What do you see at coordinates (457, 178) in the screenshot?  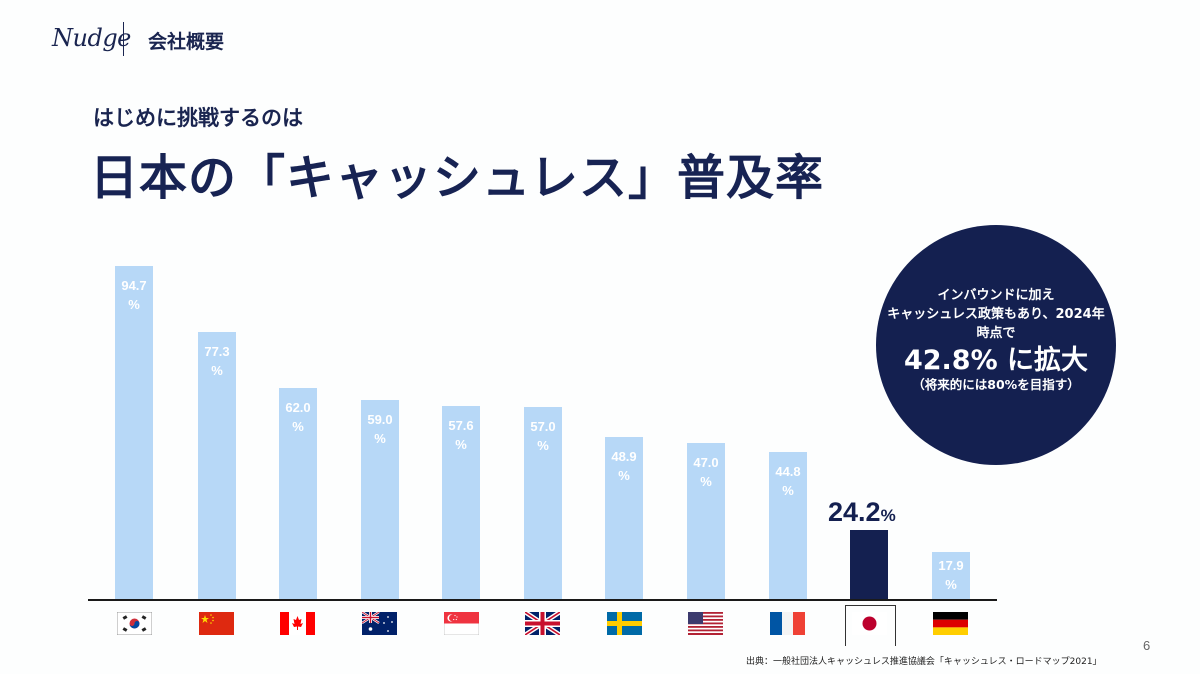 I see `slide-title: 日本の「キャッシュレス」普及率` at bounding box center [457, 178].